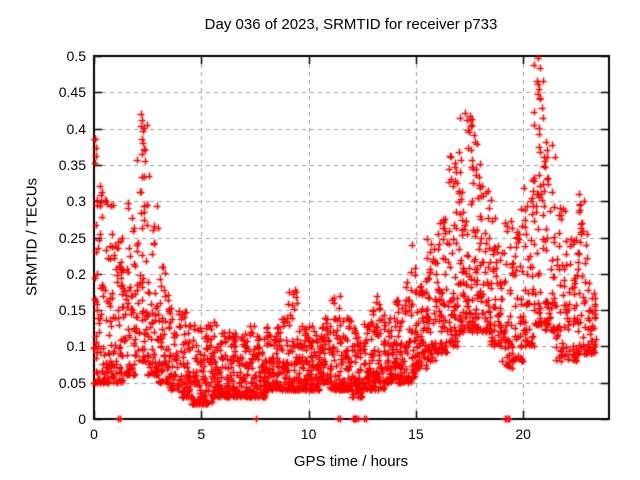  What do you see at coordinates (72, 310) in the screenshot?
I see `y-tick-label: 0.15` at bounding box center [72, 310].